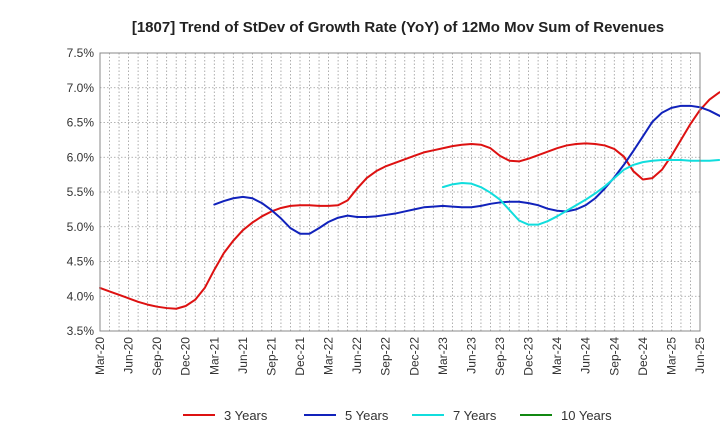 The image size is (720, 440). What do you see at coordinates (529, 356) in the screenshot?
I see `x-tick-label: Dec-23` at bounding box center [529, 356].